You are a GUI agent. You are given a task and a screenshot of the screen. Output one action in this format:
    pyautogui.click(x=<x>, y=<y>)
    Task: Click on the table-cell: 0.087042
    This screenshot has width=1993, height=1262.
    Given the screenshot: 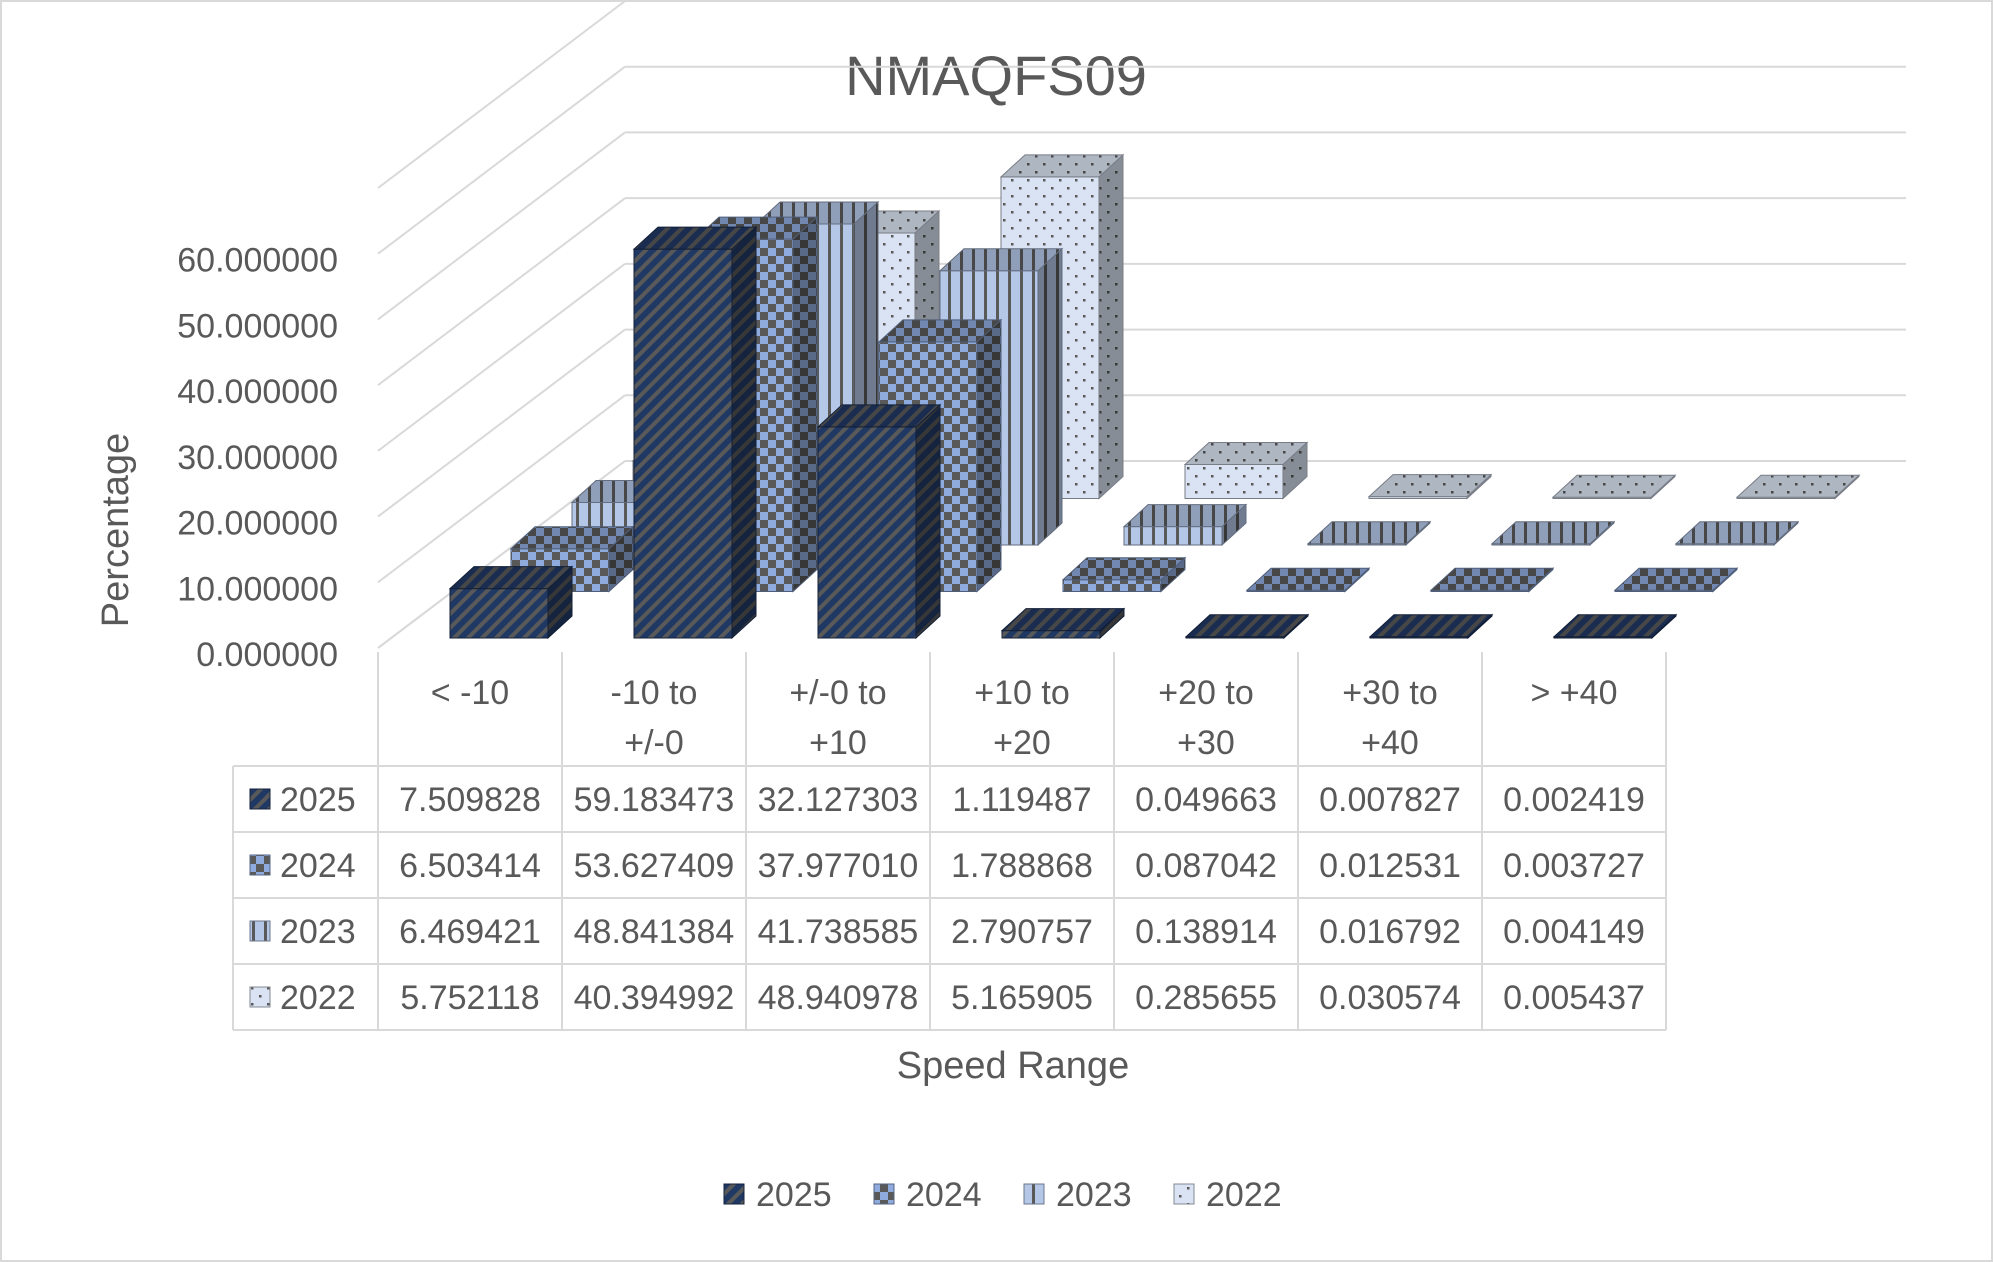 What is the action you would take?
    pyautogui.click(x=1206, y=866)
    